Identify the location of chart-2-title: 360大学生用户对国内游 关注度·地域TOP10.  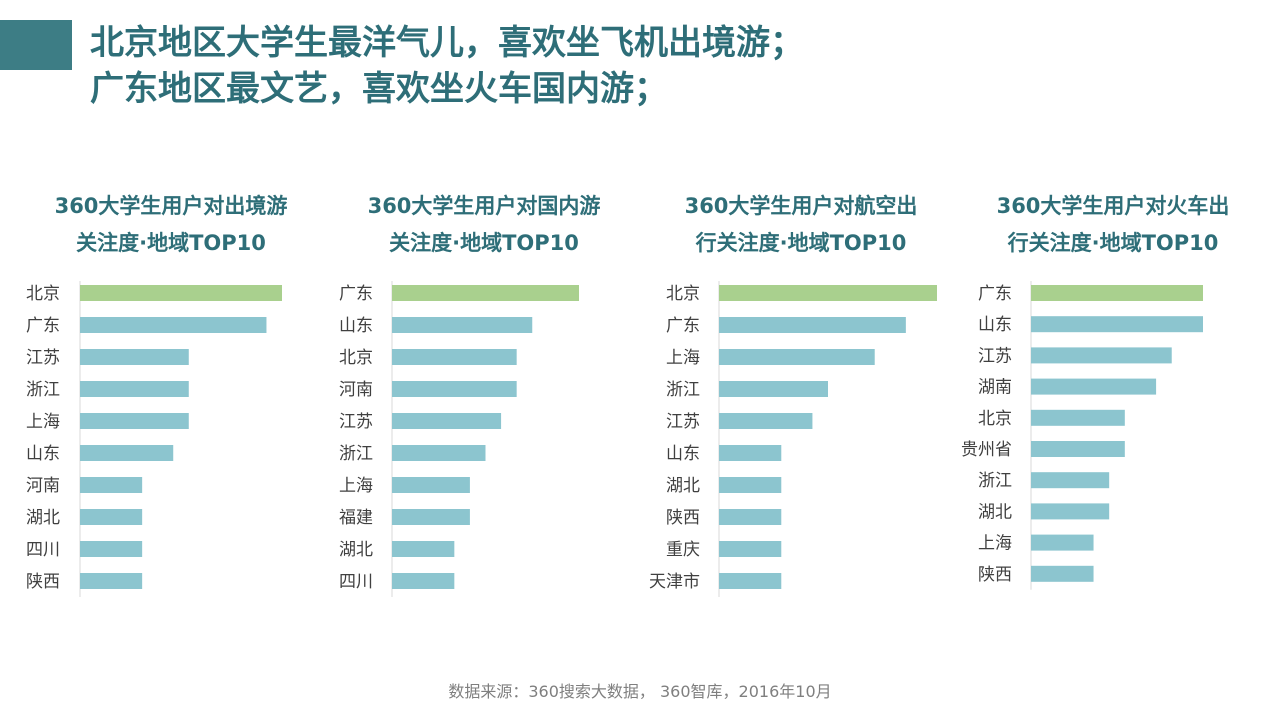
(484, 225).